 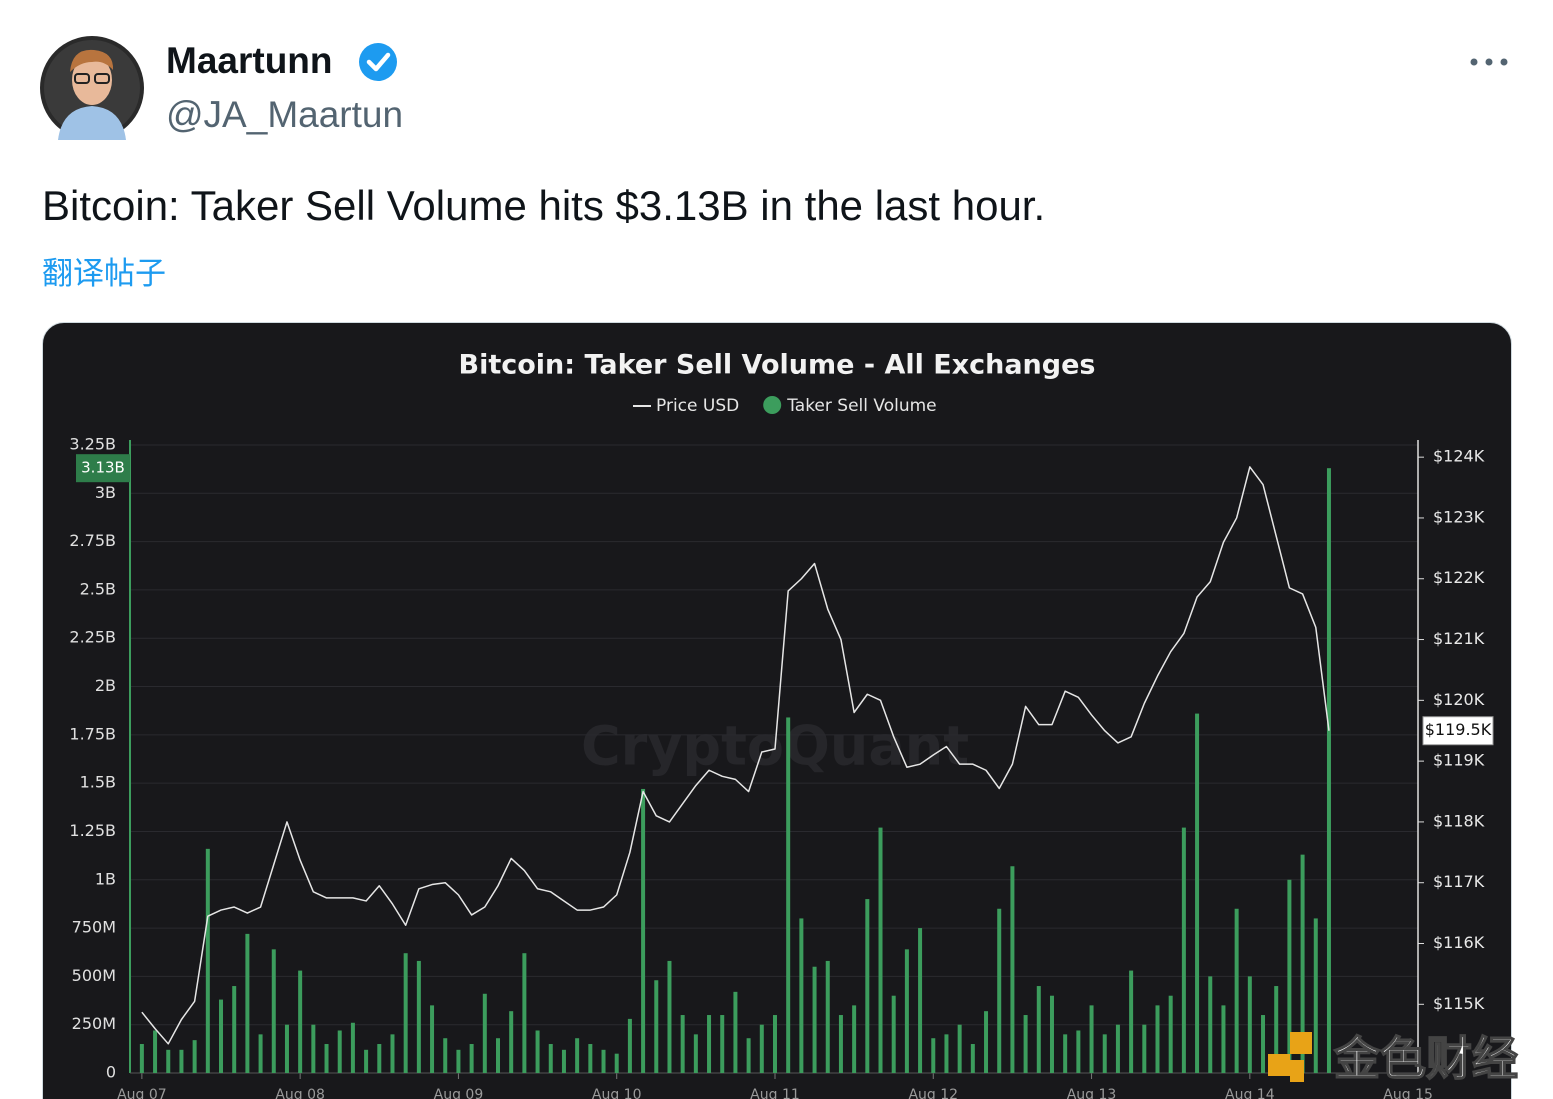 I want to click on y-tick-label: 750M, so click(x=94, y=927).